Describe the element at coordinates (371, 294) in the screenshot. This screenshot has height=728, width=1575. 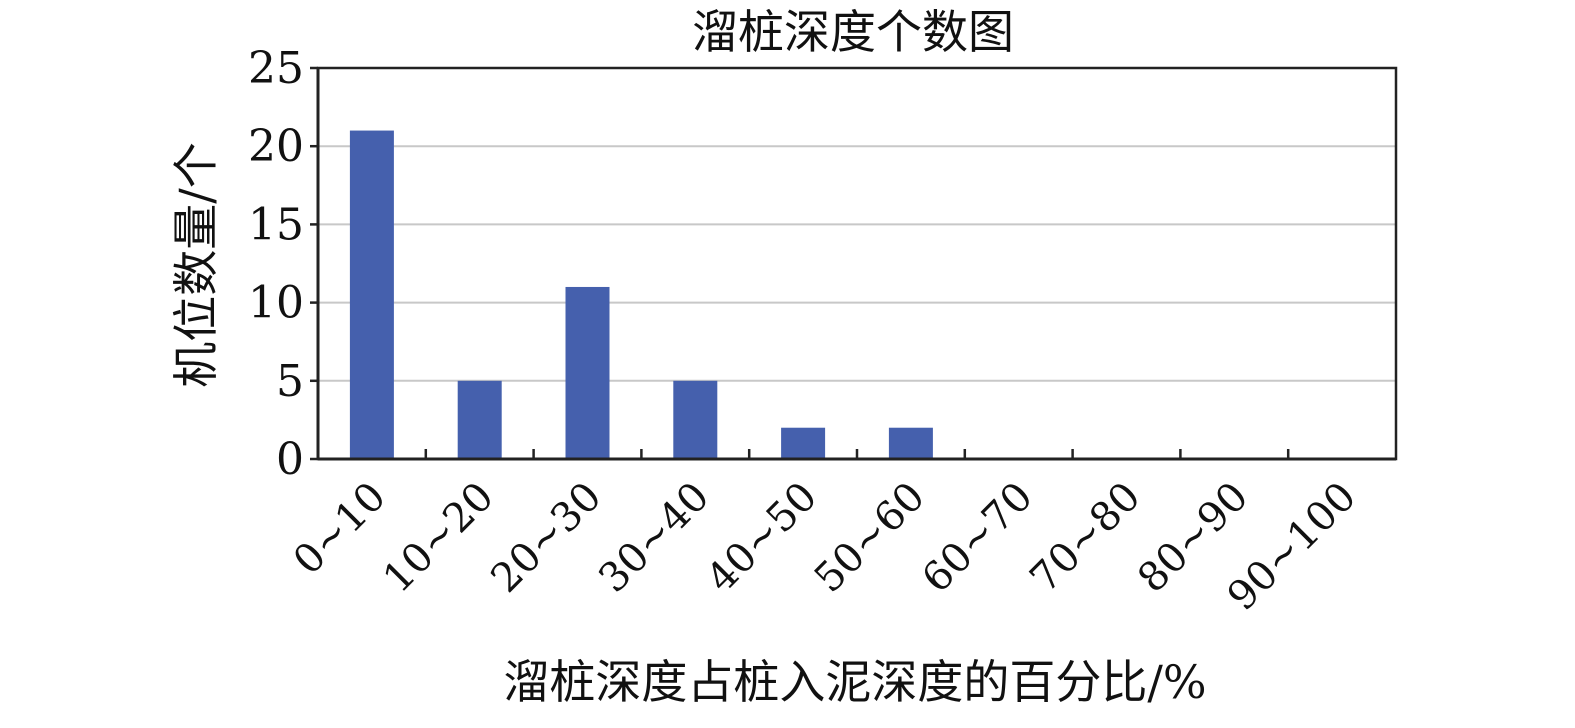
I see `bar-0~10` at that location.